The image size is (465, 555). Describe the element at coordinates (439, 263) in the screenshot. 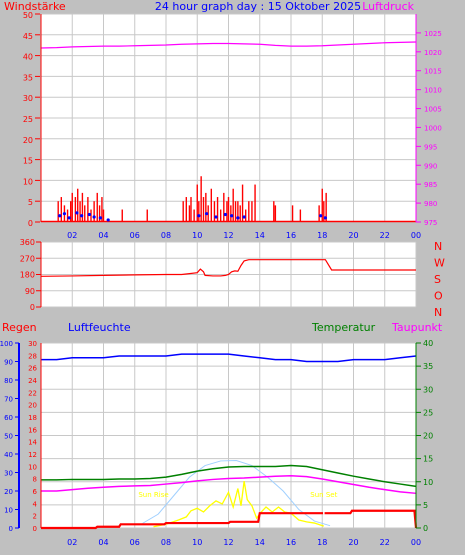

I see `compass-label: W` at that location.